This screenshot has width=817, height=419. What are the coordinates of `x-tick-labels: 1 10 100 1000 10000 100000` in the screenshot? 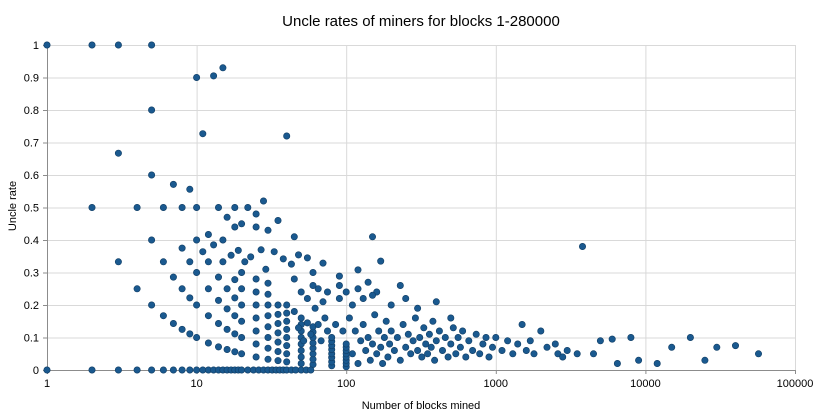 It's located at (428, 384).